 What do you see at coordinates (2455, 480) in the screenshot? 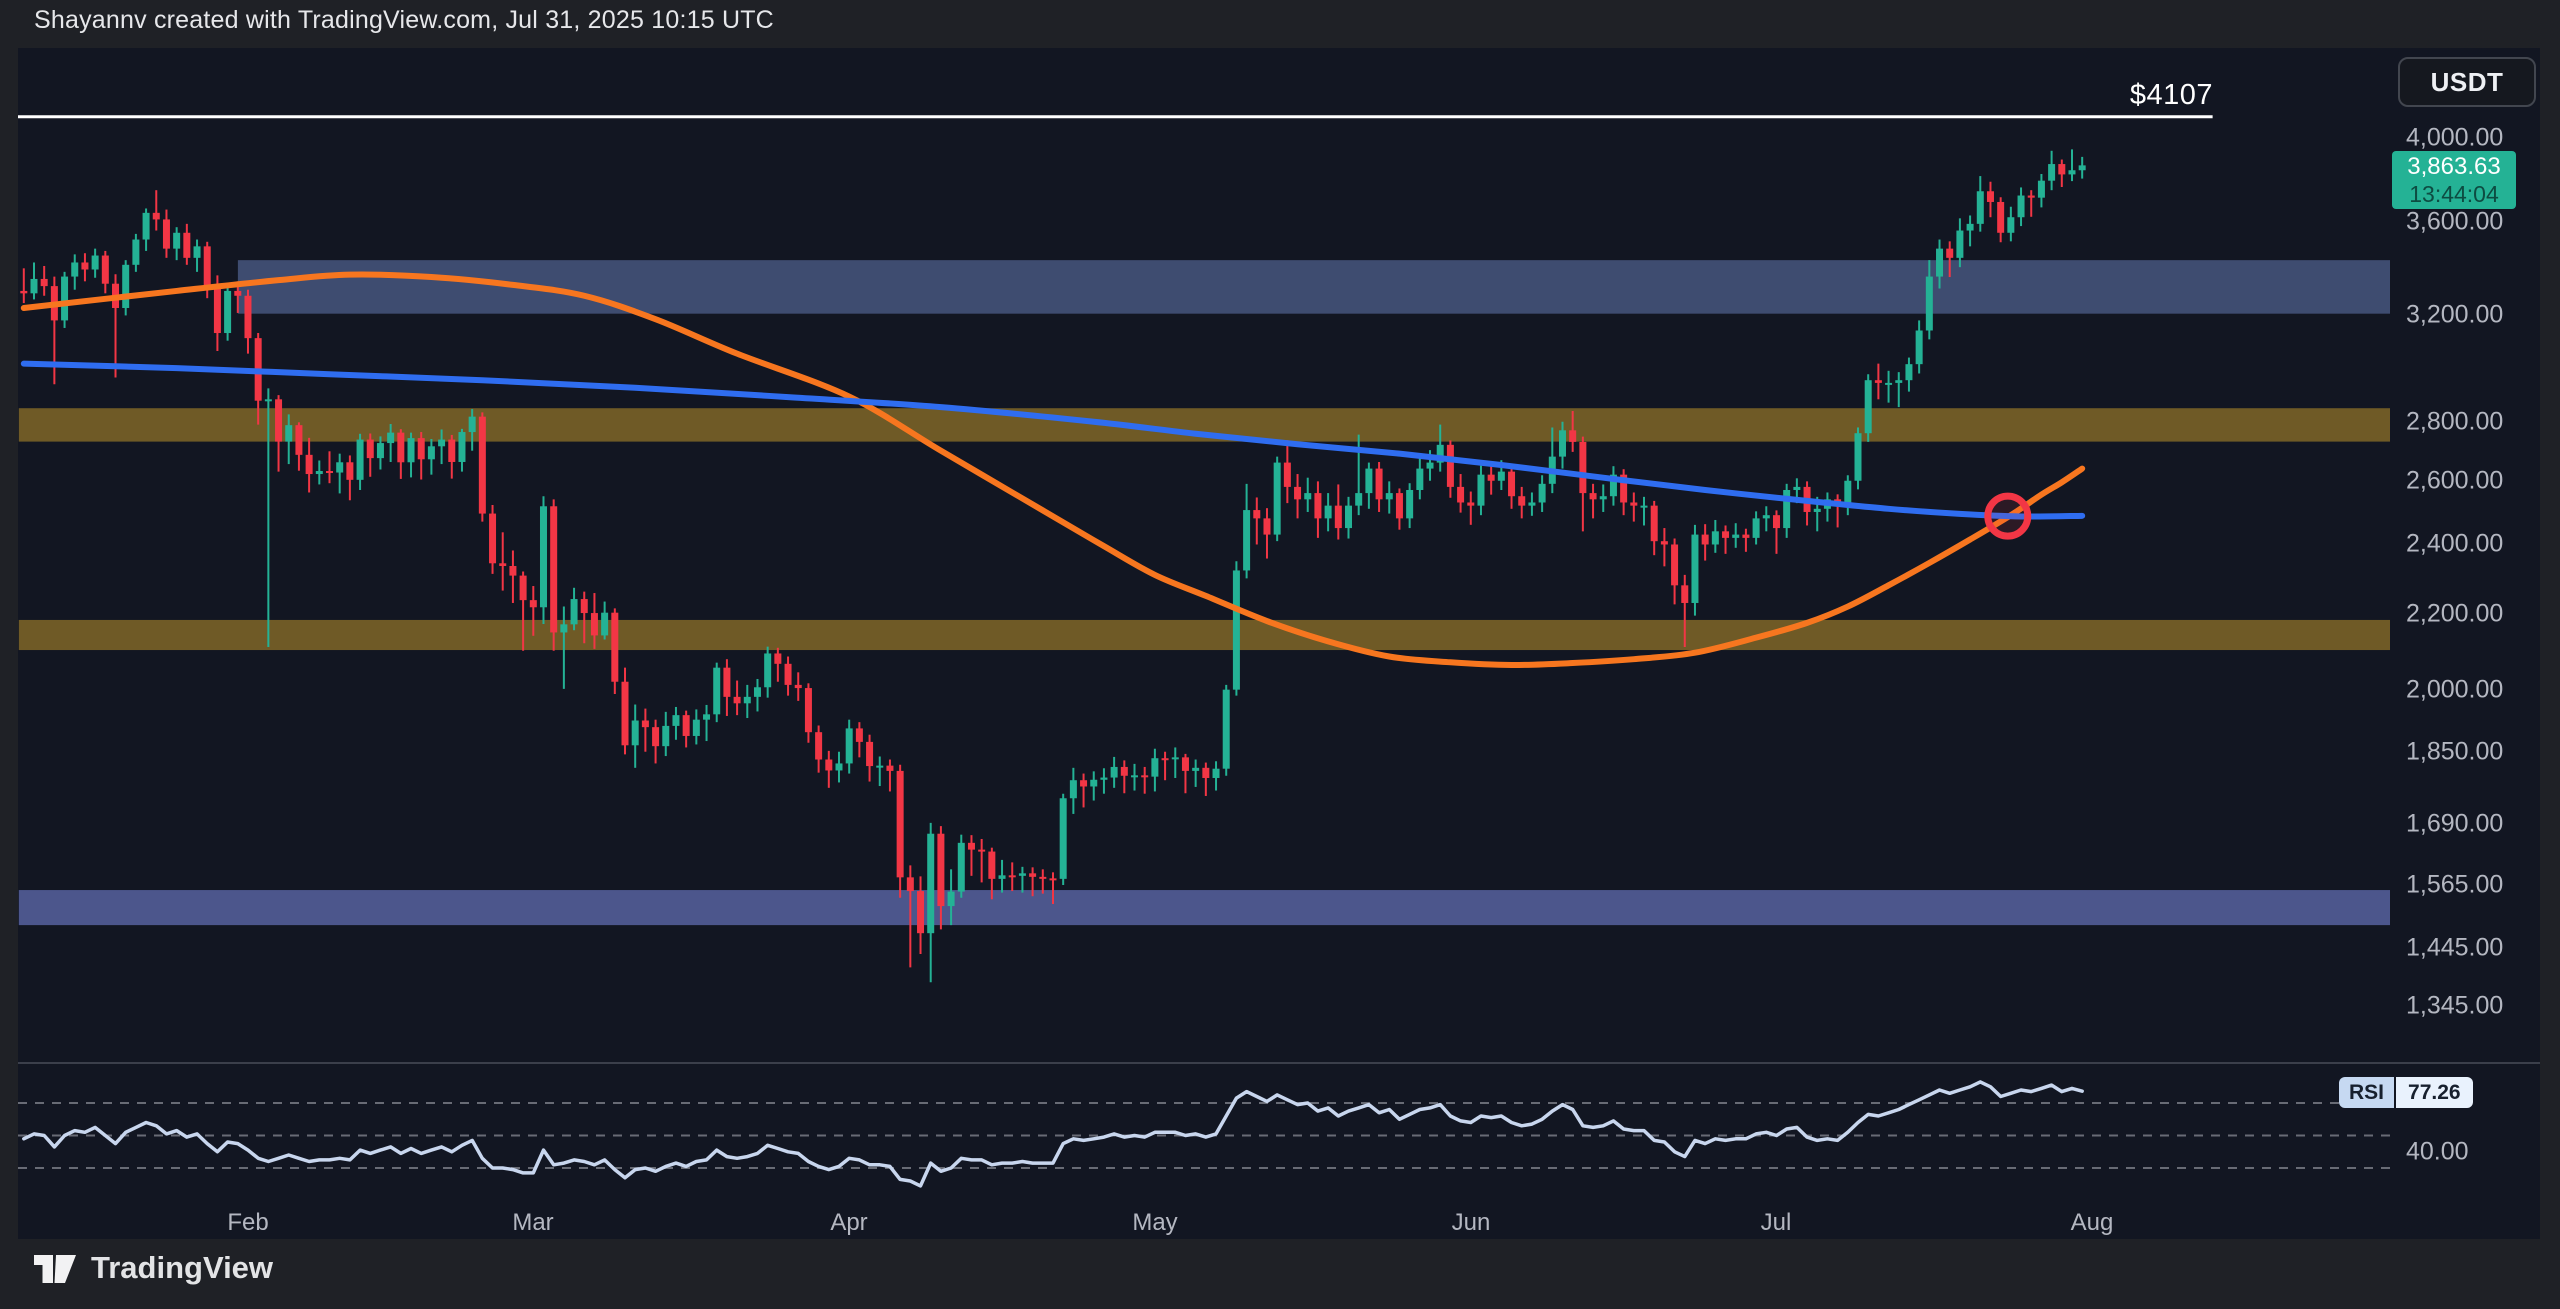
I see `price-tick-label: 2,600.00` at bounding box center [2455, 480].